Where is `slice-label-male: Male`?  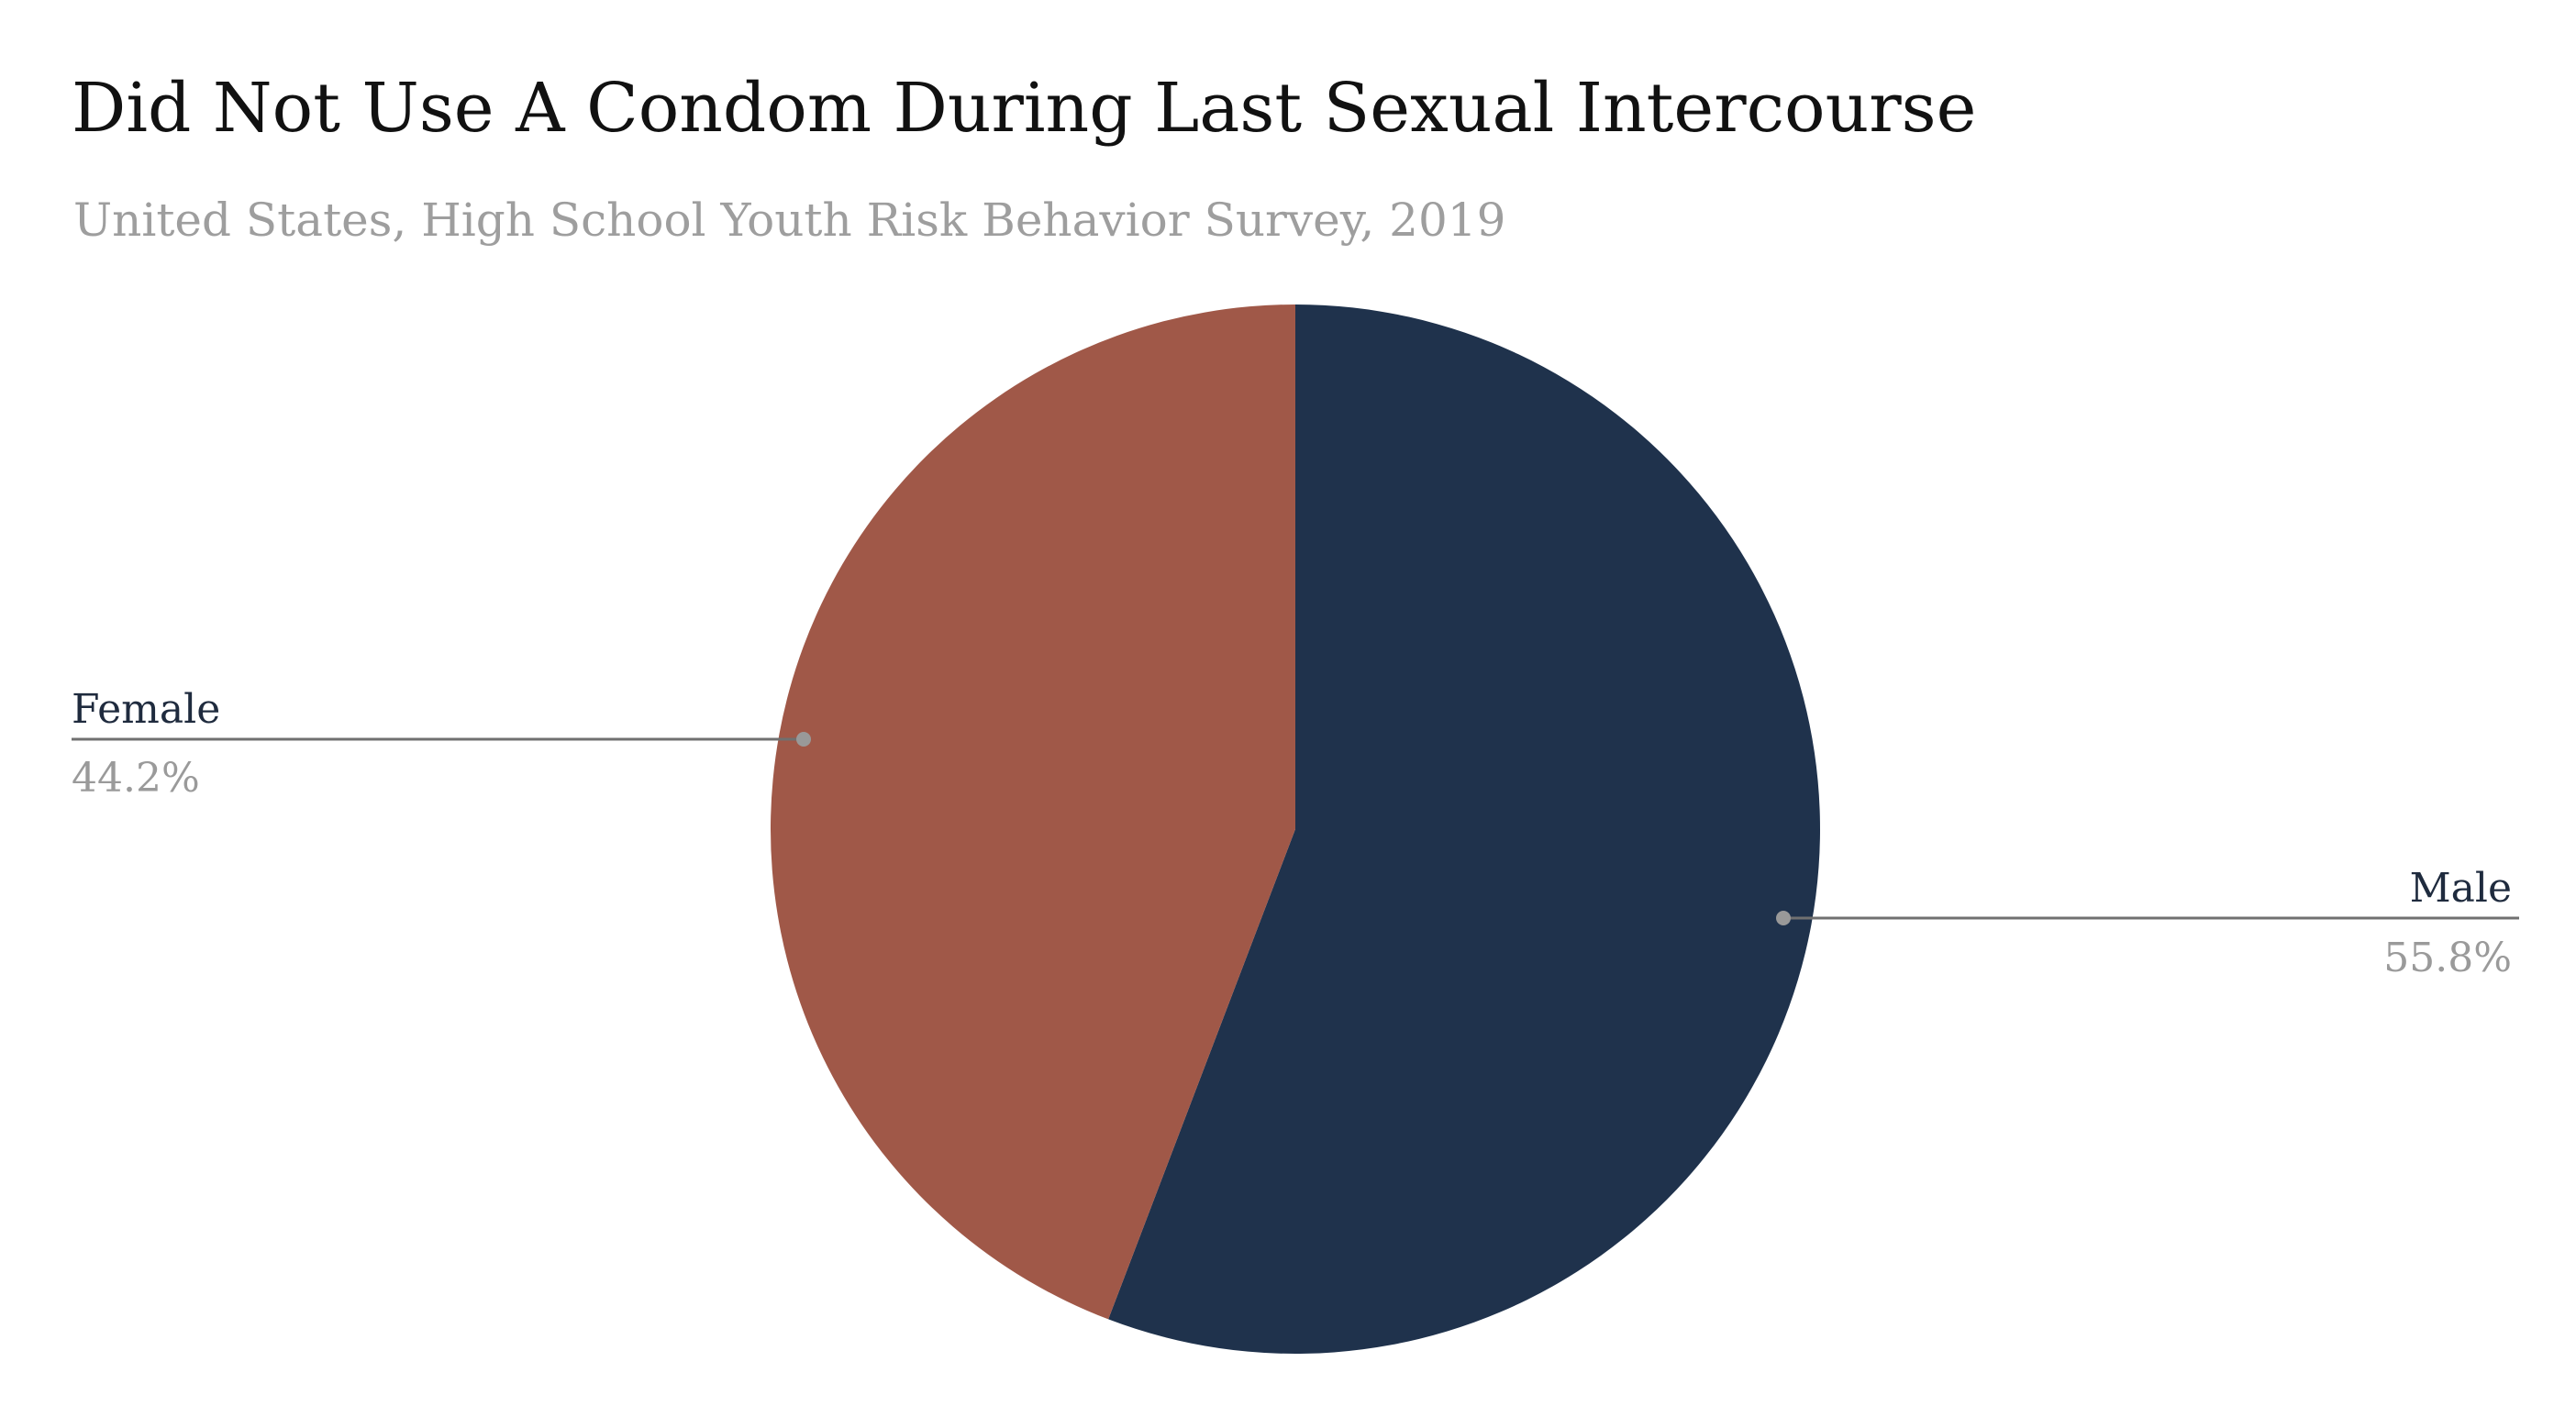
slice-label-male: Male is located at coordinates (2461, 888).